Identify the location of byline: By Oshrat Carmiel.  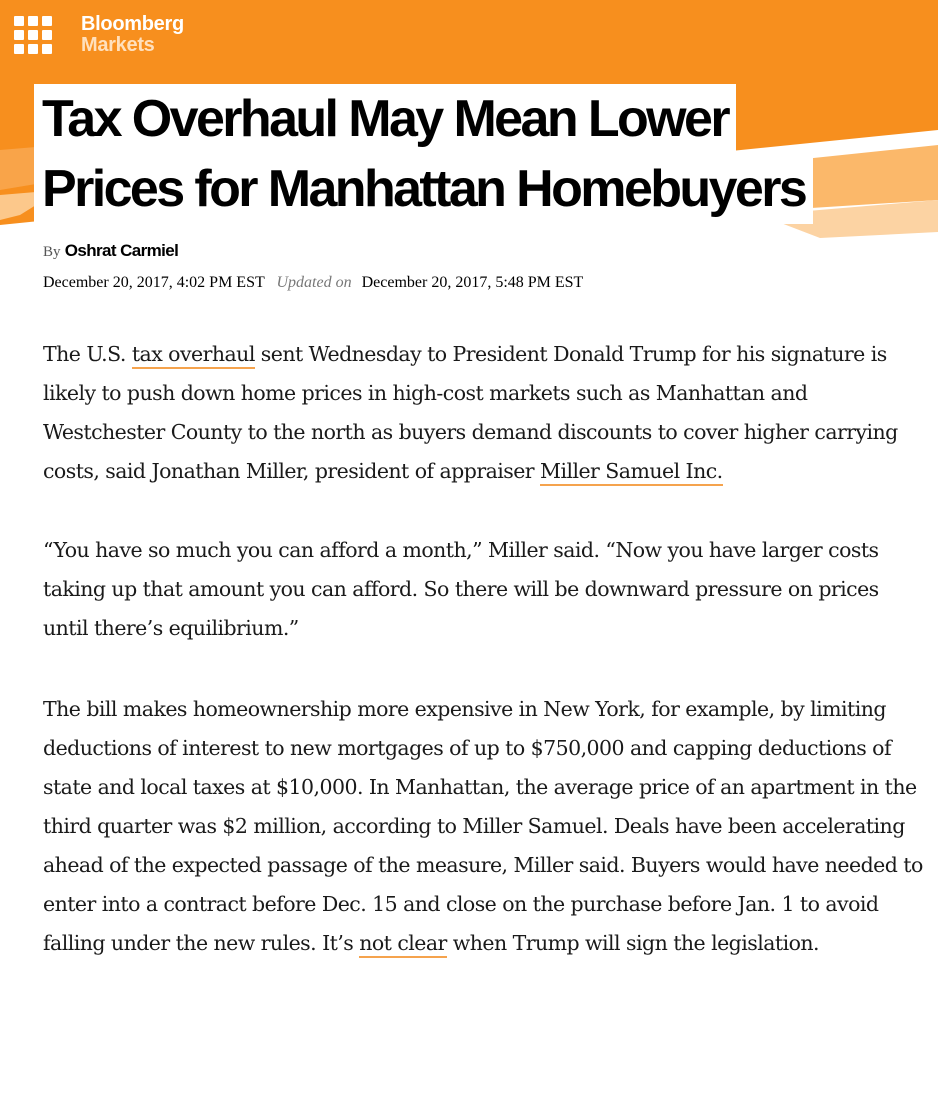
(111, 251).